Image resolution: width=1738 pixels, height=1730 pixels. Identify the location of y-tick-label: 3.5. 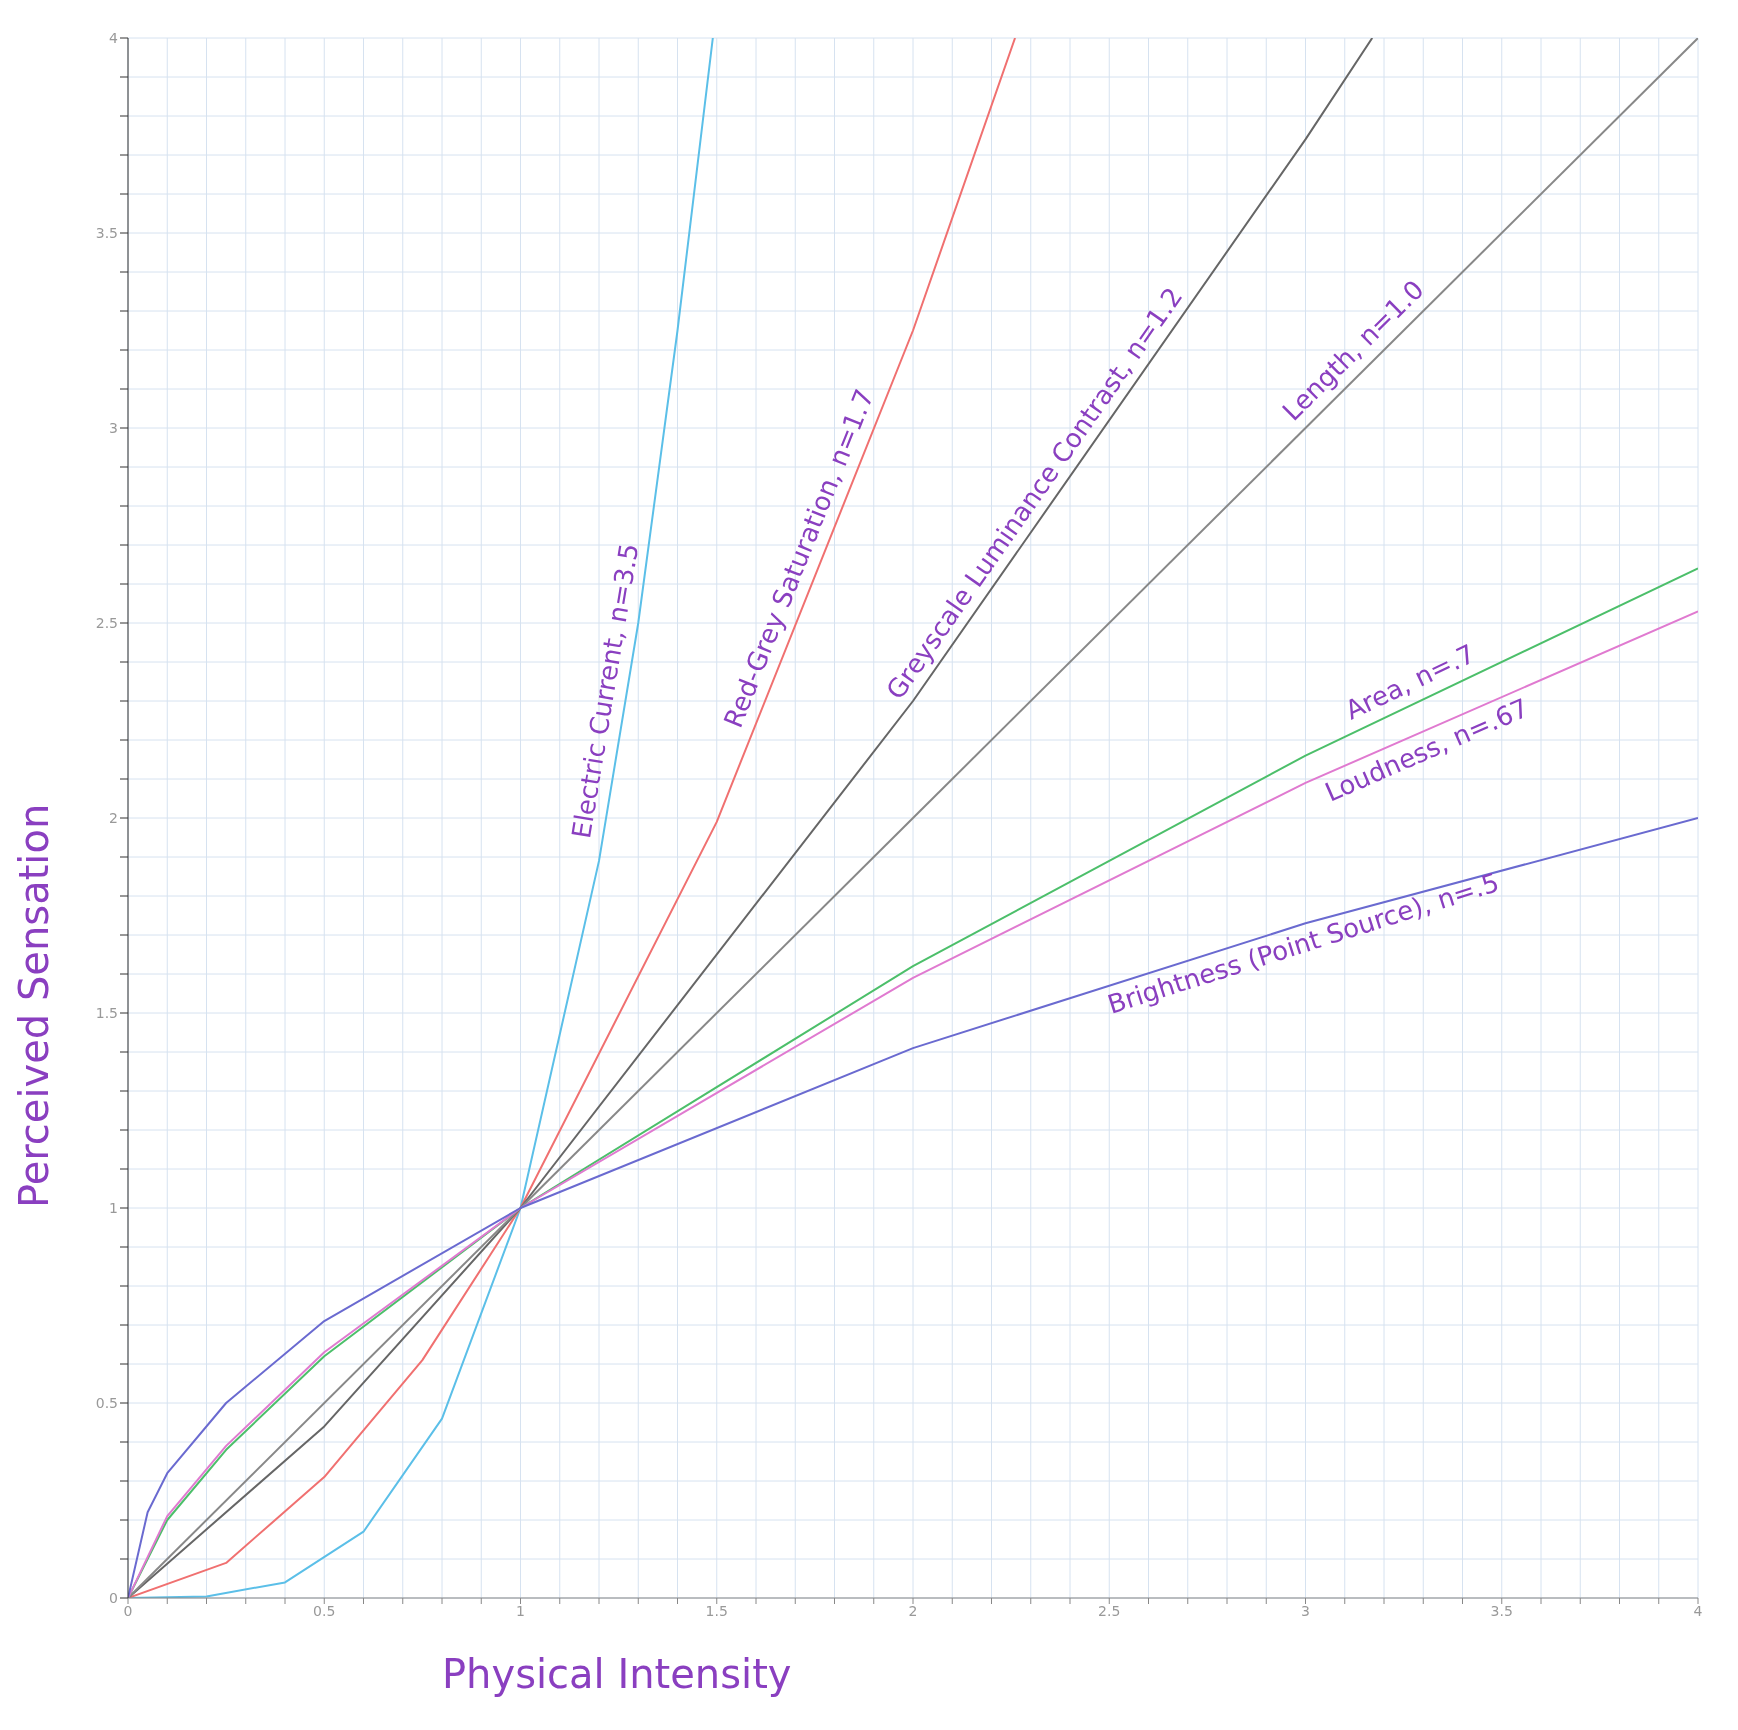
(106, 232).